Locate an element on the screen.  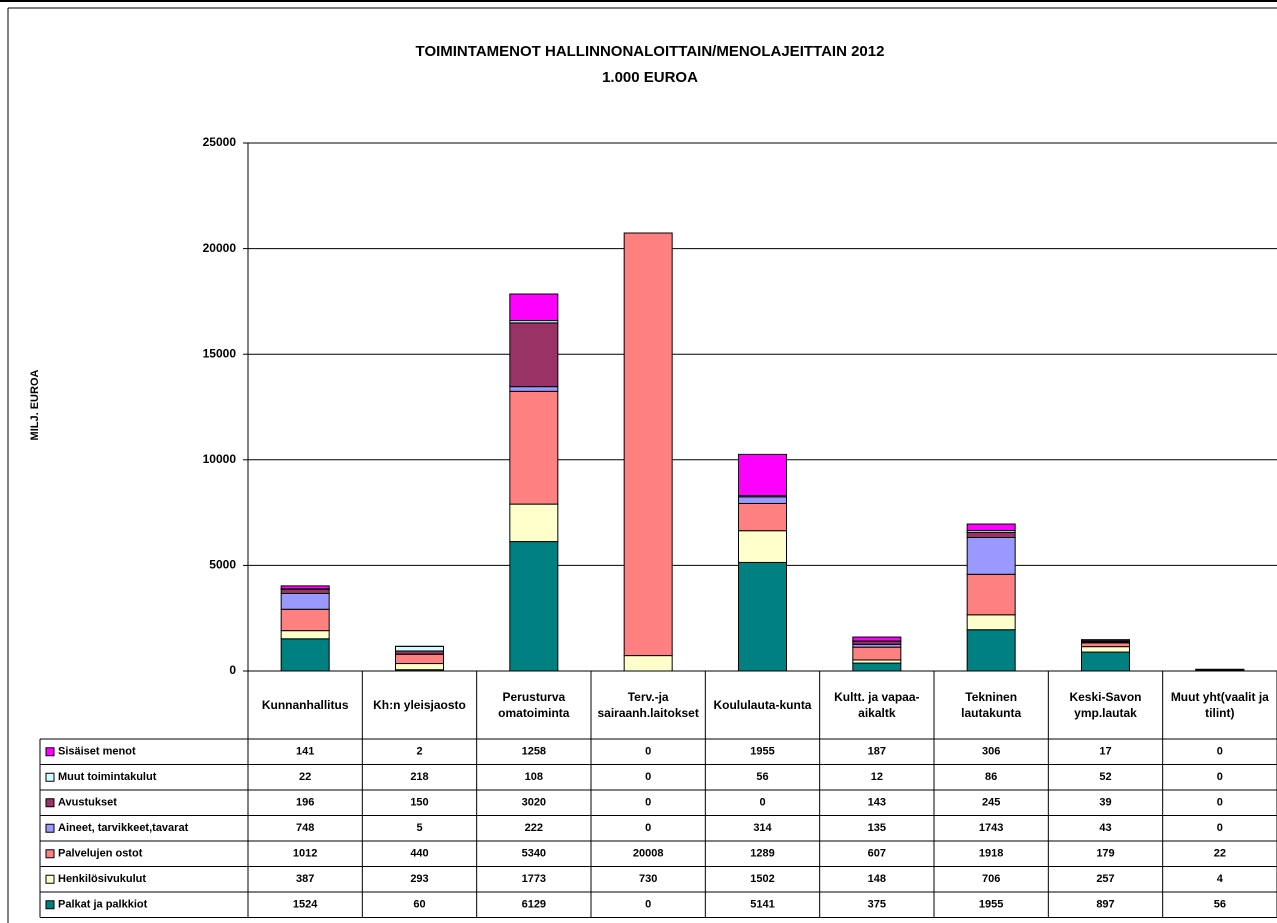
table-value: 218 is located at coordinates (419, 777).